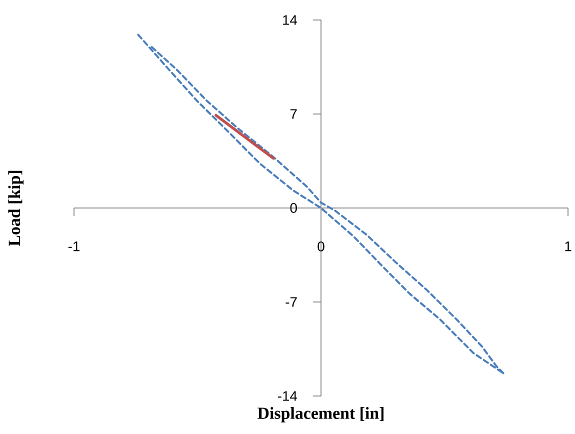  Describe the element at coordinates (321, 414) in the screenshot. I see `x-axis-title: Displacement [in]` at that location.